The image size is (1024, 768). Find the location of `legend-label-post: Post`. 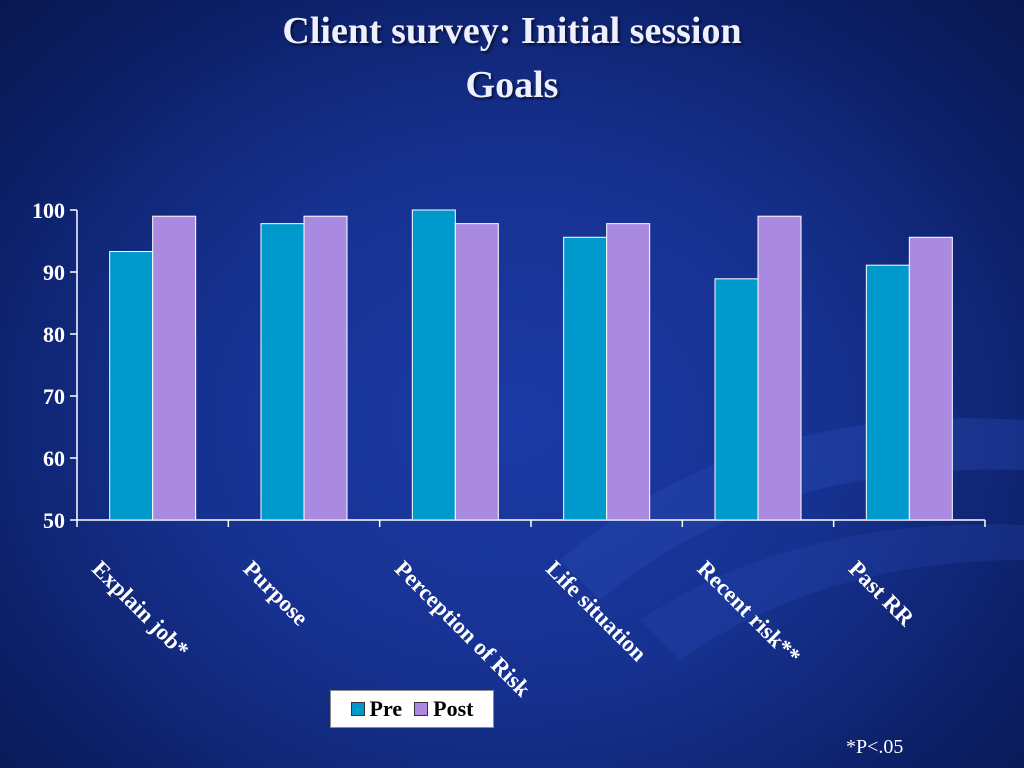

legend-label-post: Post is located at coordinates (453, 708).